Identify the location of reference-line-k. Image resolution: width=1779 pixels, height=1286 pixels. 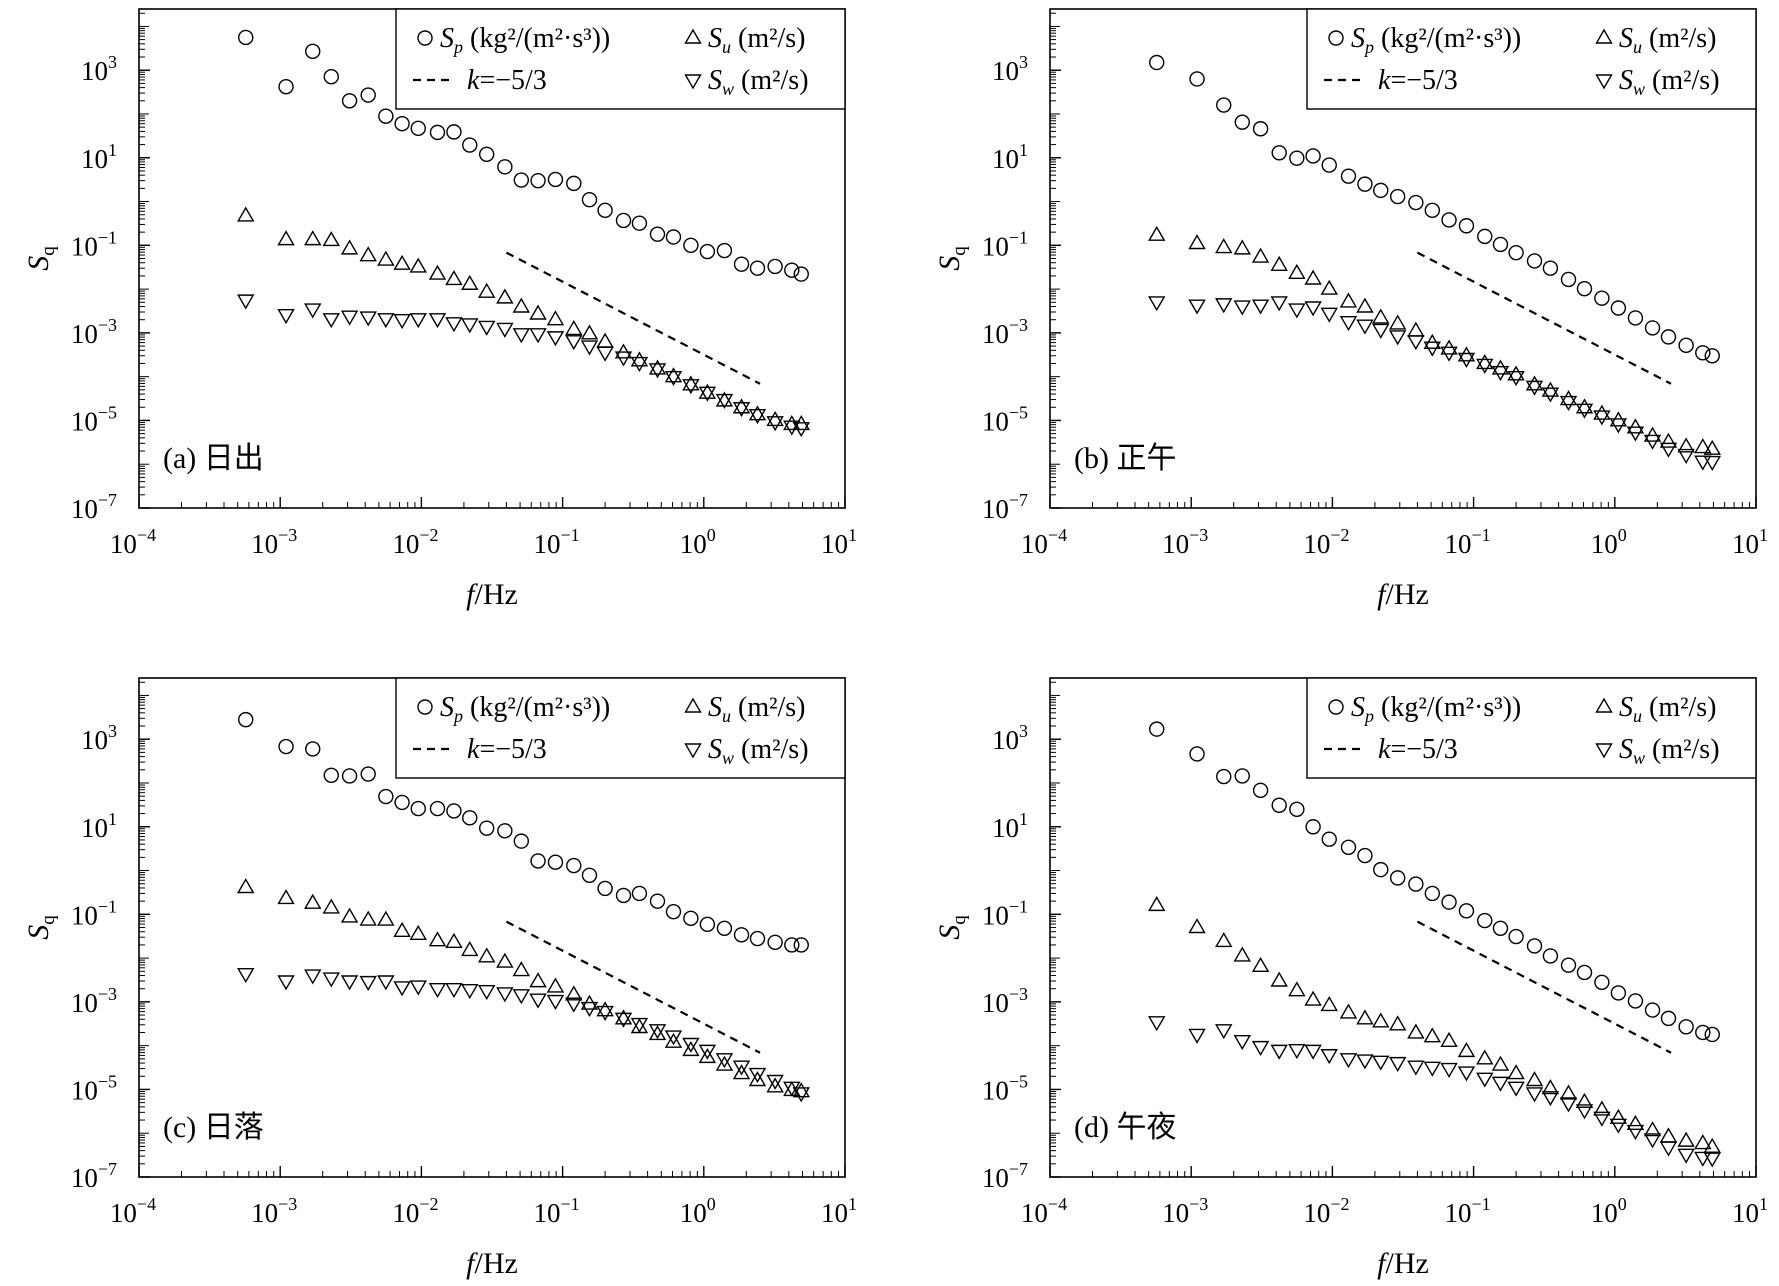
(633, 987).